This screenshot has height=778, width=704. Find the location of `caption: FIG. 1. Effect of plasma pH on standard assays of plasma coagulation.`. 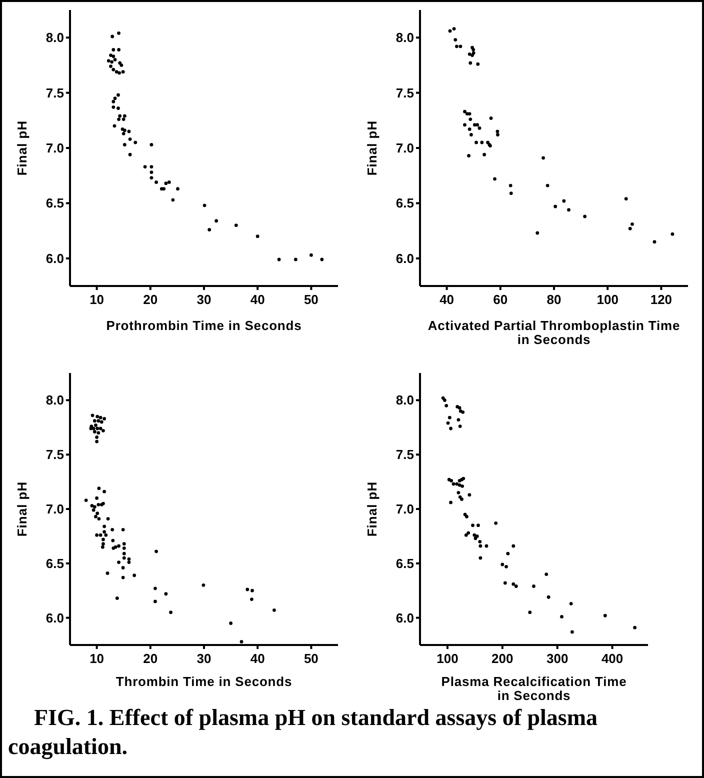

caption: FIG. 1. Effect of plasma pH on standard assays of plasma coagulation. is located at coordinates (303, 732).